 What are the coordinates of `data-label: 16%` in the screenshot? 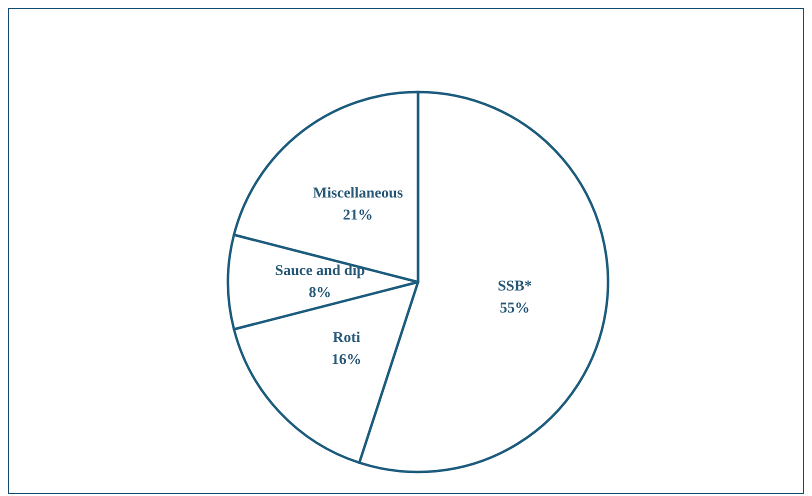 It's located at (347, 360).